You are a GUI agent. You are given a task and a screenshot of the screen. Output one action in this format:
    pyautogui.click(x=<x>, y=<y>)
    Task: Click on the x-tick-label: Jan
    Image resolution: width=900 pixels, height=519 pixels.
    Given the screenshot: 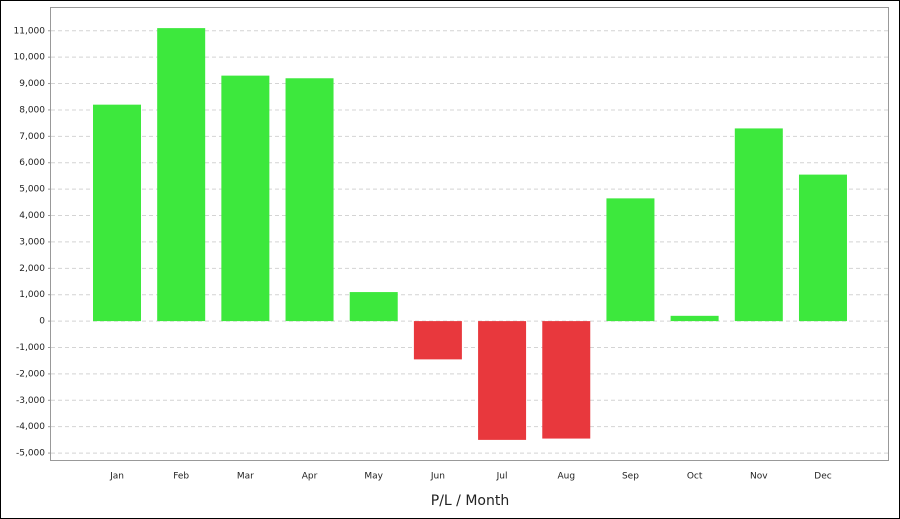 What is the action you would take?
    pyautogui.click(x=116, y=477)
    